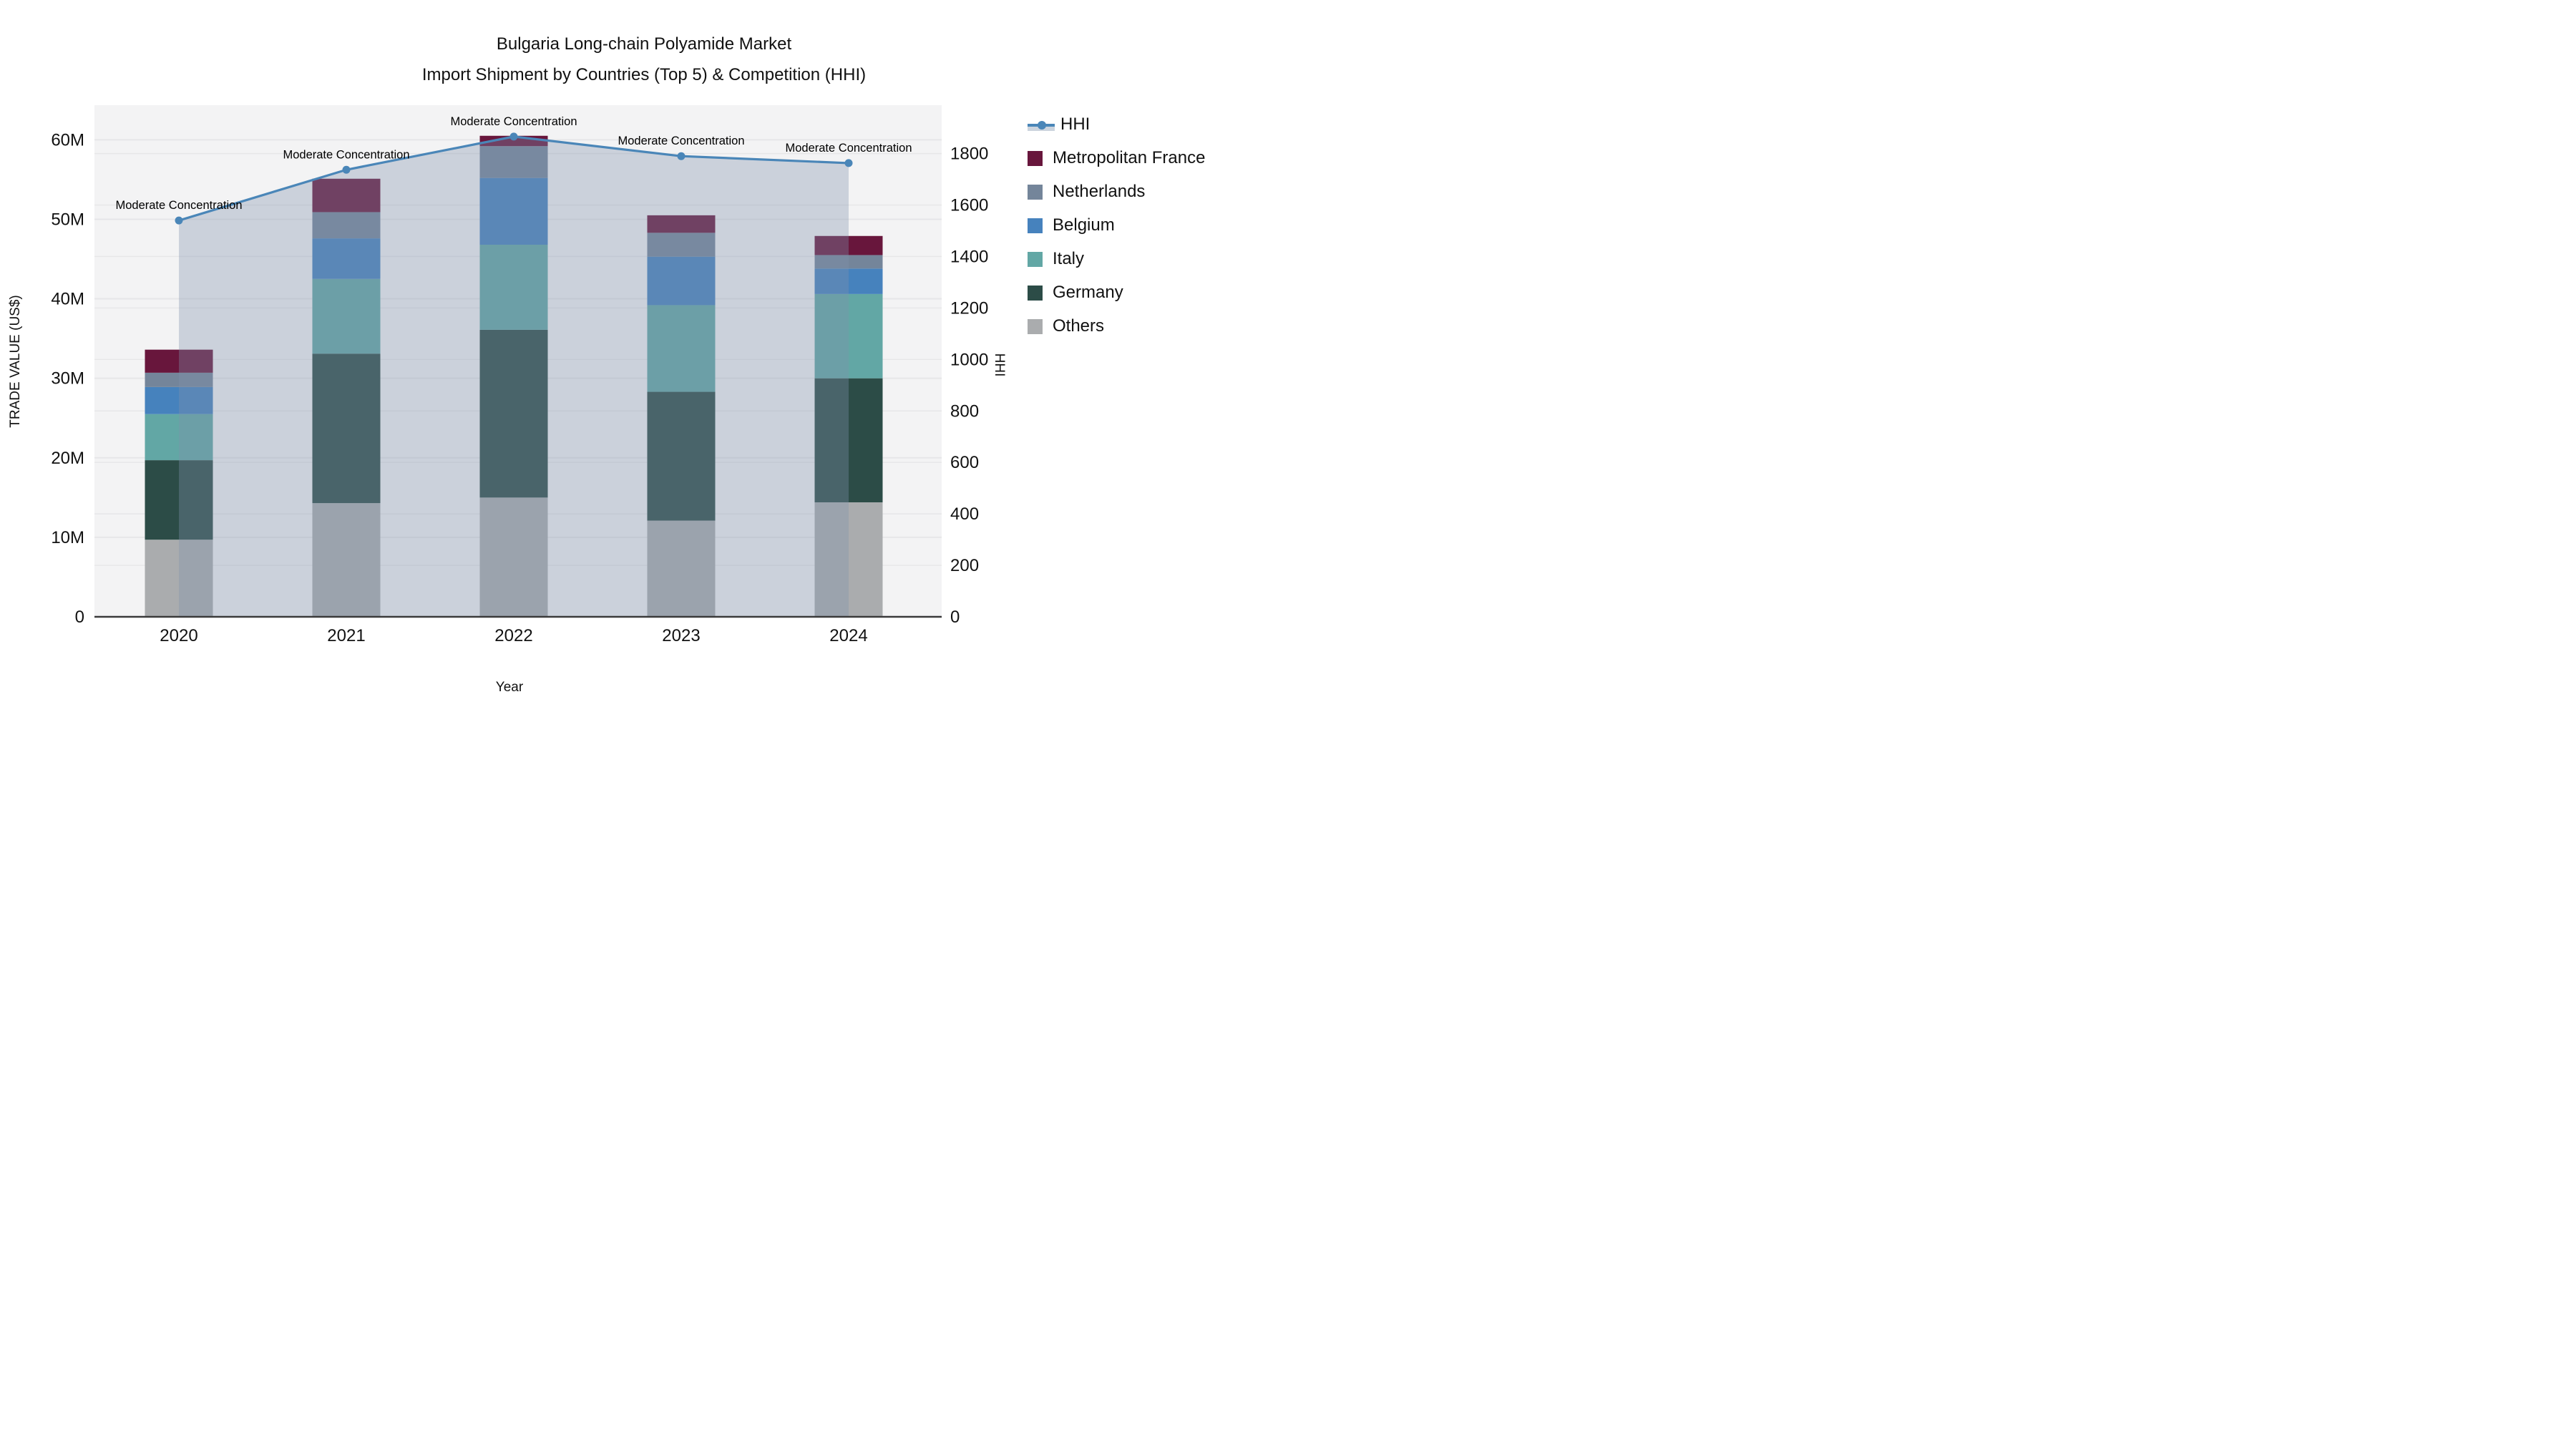 The height and width of the screenshot is (1449, 2576). What do you see at coordinates (681, 635) in the screenshot?
I see `x-tick-2023: 2023` at bounding box center [681, 635].